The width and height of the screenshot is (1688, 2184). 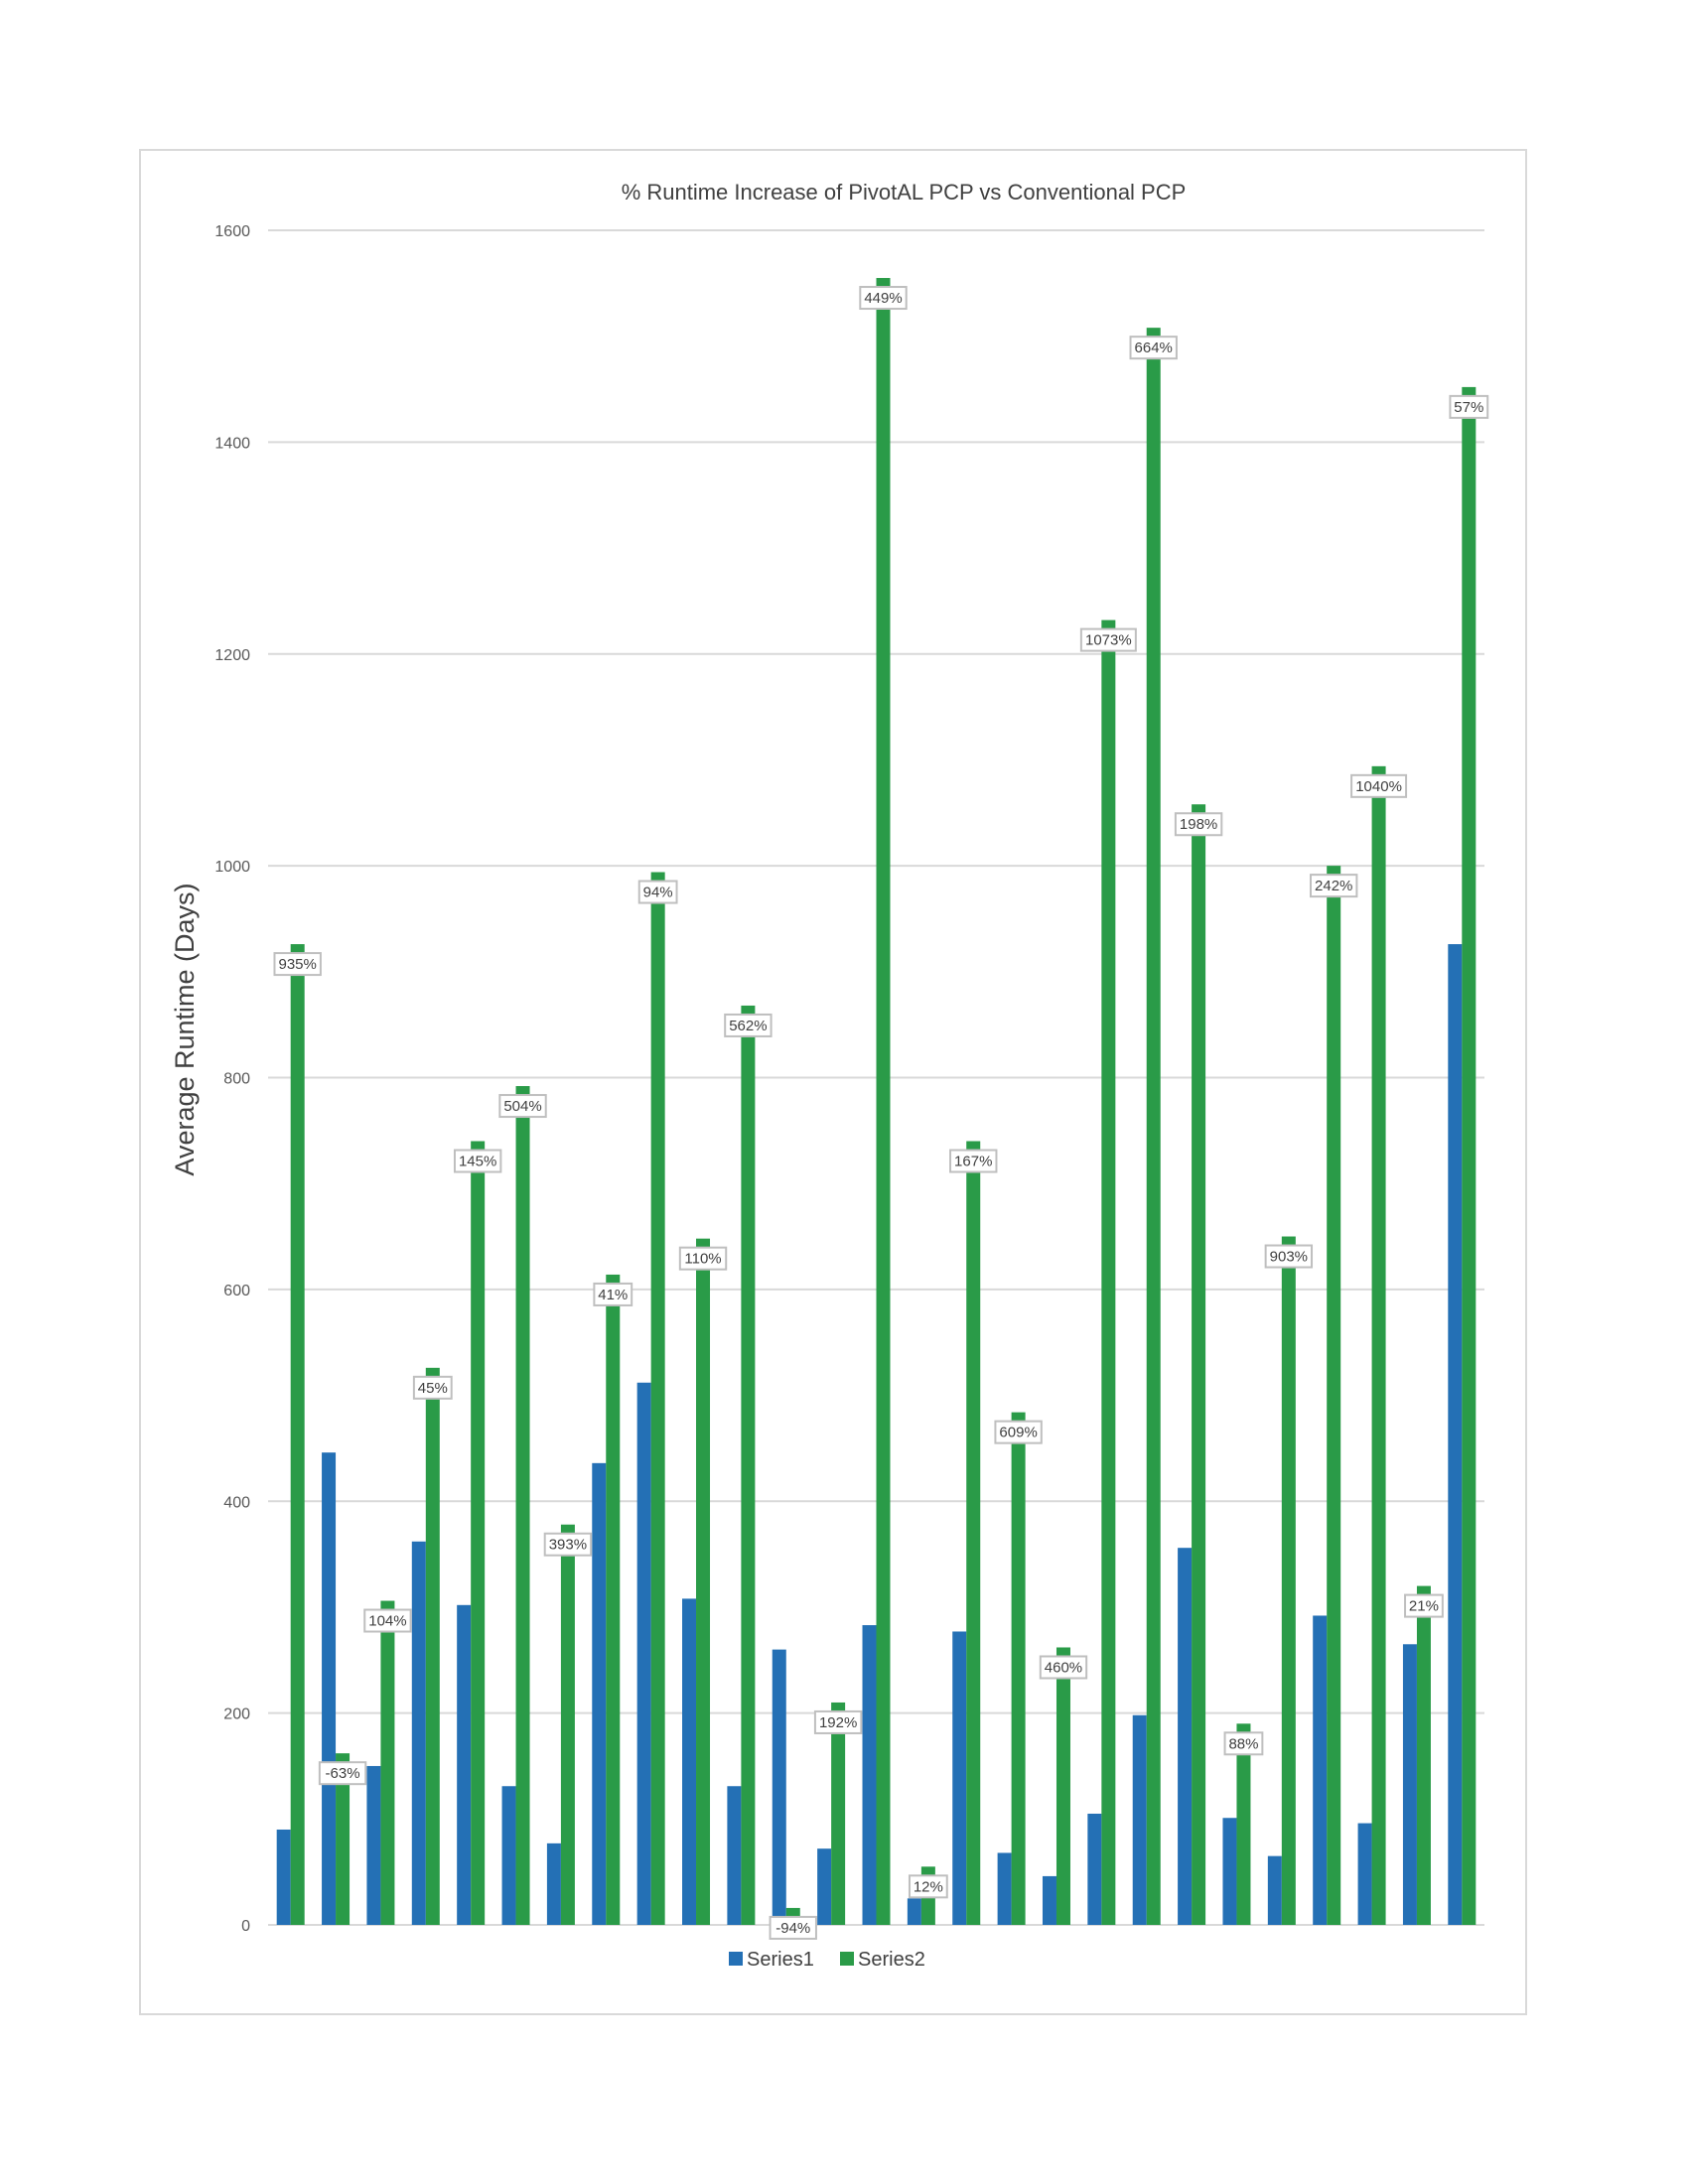 I want to click on data-label: 41%, so click(x=613, y=1295).